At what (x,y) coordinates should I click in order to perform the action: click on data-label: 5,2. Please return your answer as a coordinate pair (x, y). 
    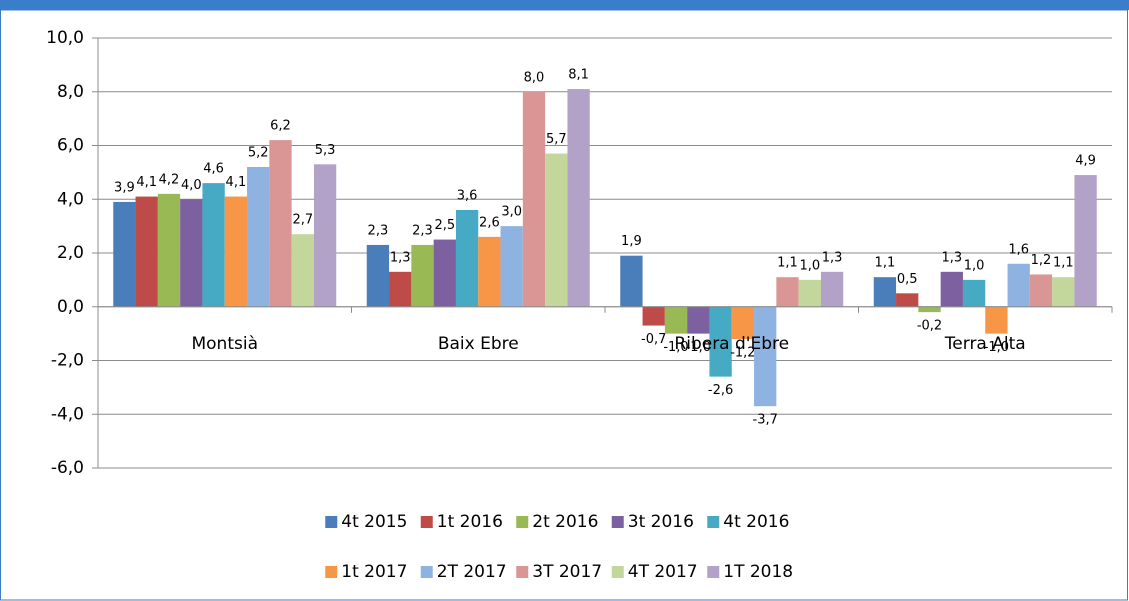
    Looking at the image, I should click on (258, 153).